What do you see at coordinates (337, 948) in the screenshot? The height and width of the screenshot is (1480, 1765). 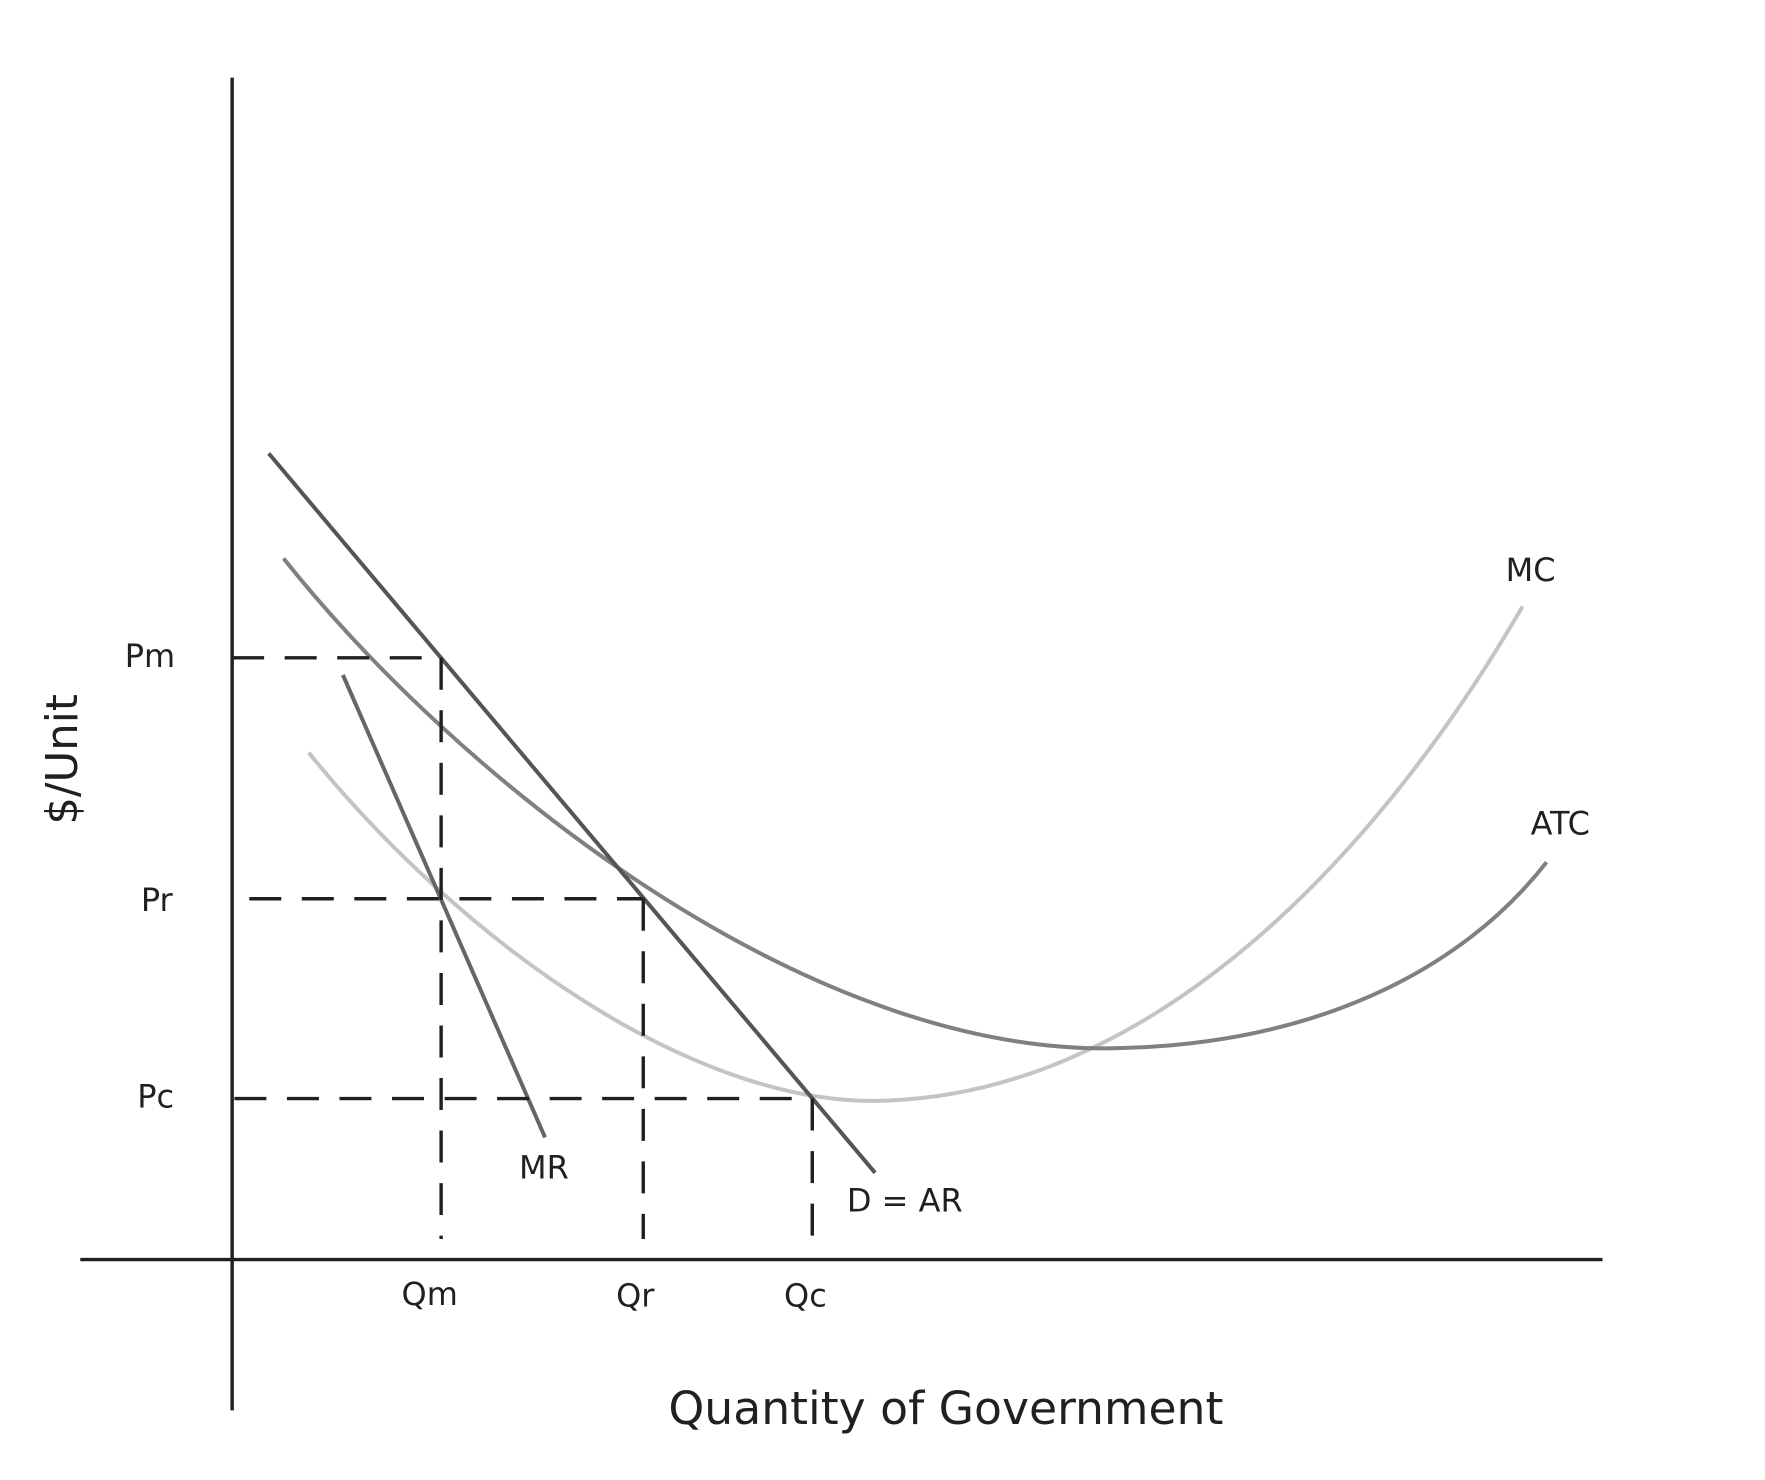 I see `guide-monopoly` at bounding box center [337, 948].